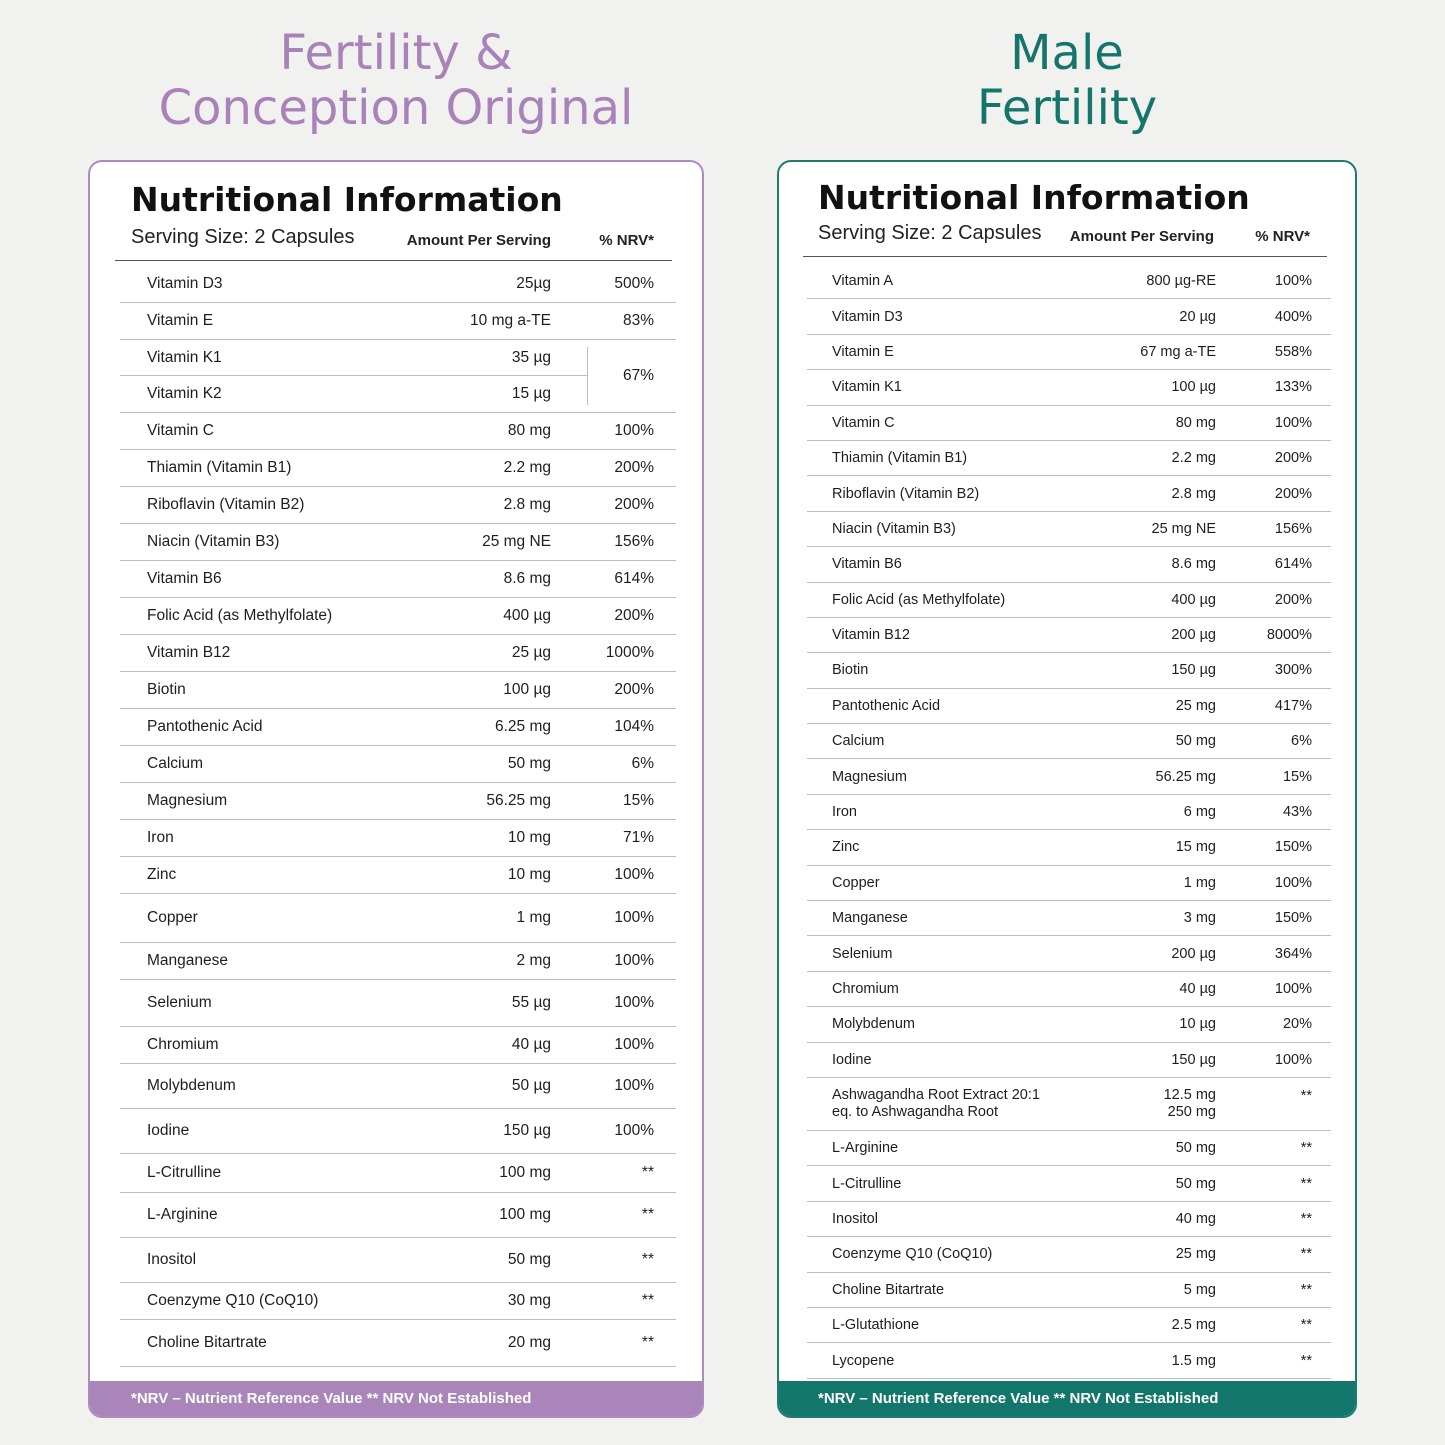 The width and height of the screenshot is (1445, 1445). I want to click on nutrient-nrv: 6%, so click(642, 763).